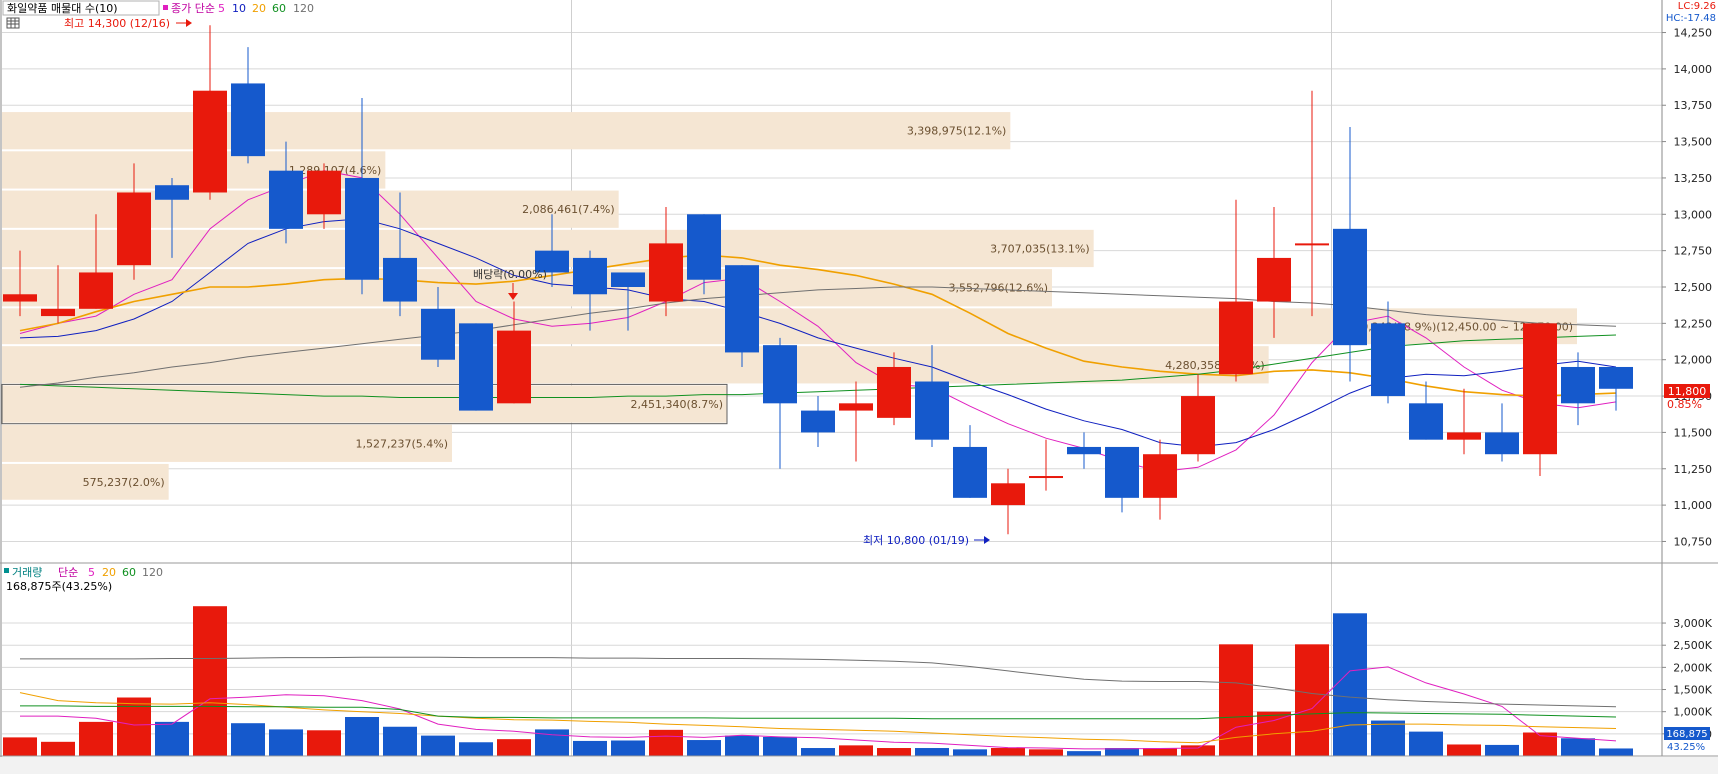  What do you see at coordinates (189, 23) in the screenshot?
I see `high-arrow-icon` at bounding box center [189, 23].